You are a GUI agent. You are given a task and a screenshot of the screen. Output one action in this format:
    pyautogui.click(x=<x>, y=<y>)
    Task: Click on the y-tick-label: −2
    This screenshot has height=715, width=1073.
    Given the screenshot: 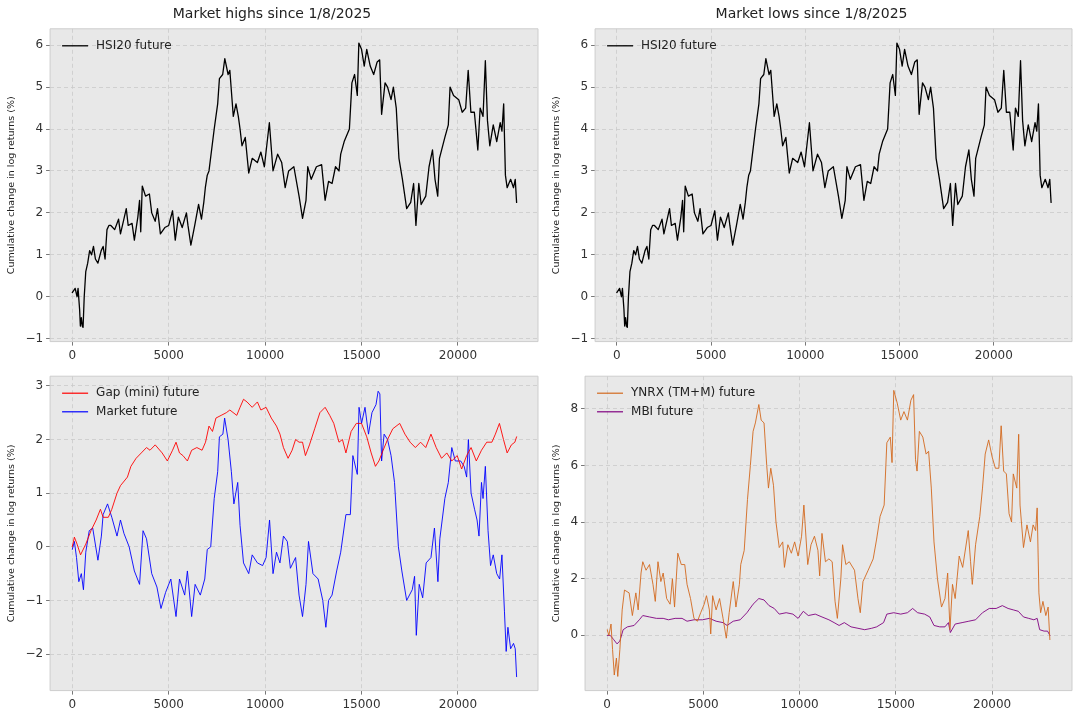 What is the action you would take?
    pyautogui.click(x=34, y=653)
    